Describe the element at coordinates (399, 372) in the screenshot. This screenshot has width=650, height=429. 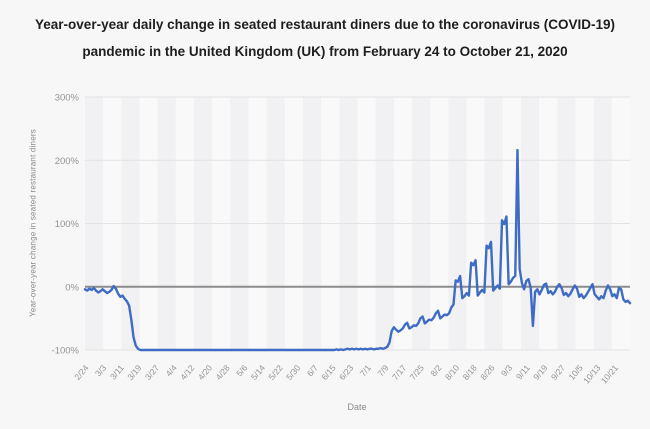
I see `x-tick-label: 7/17` at that location.